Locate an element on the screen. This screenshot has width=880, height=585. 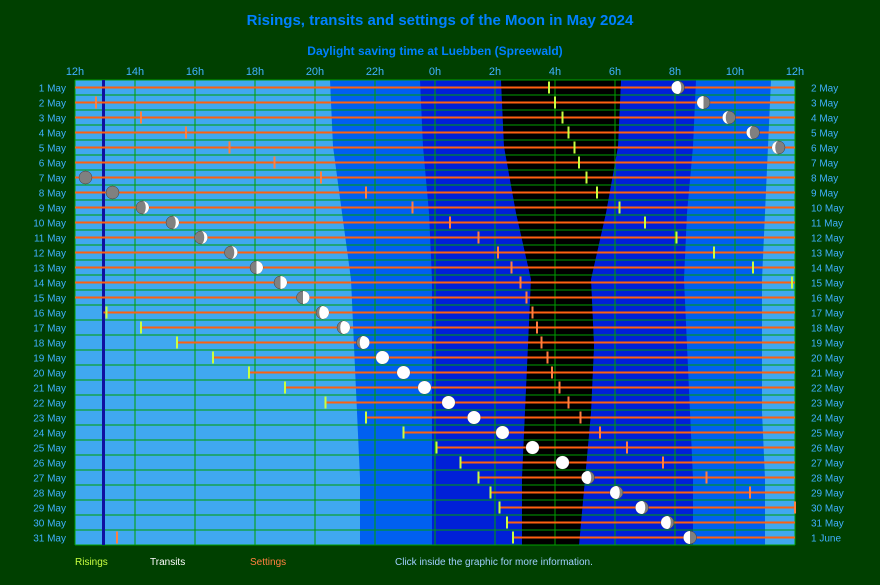
day-label-right: 13 May is located at coordinates (827, 254).